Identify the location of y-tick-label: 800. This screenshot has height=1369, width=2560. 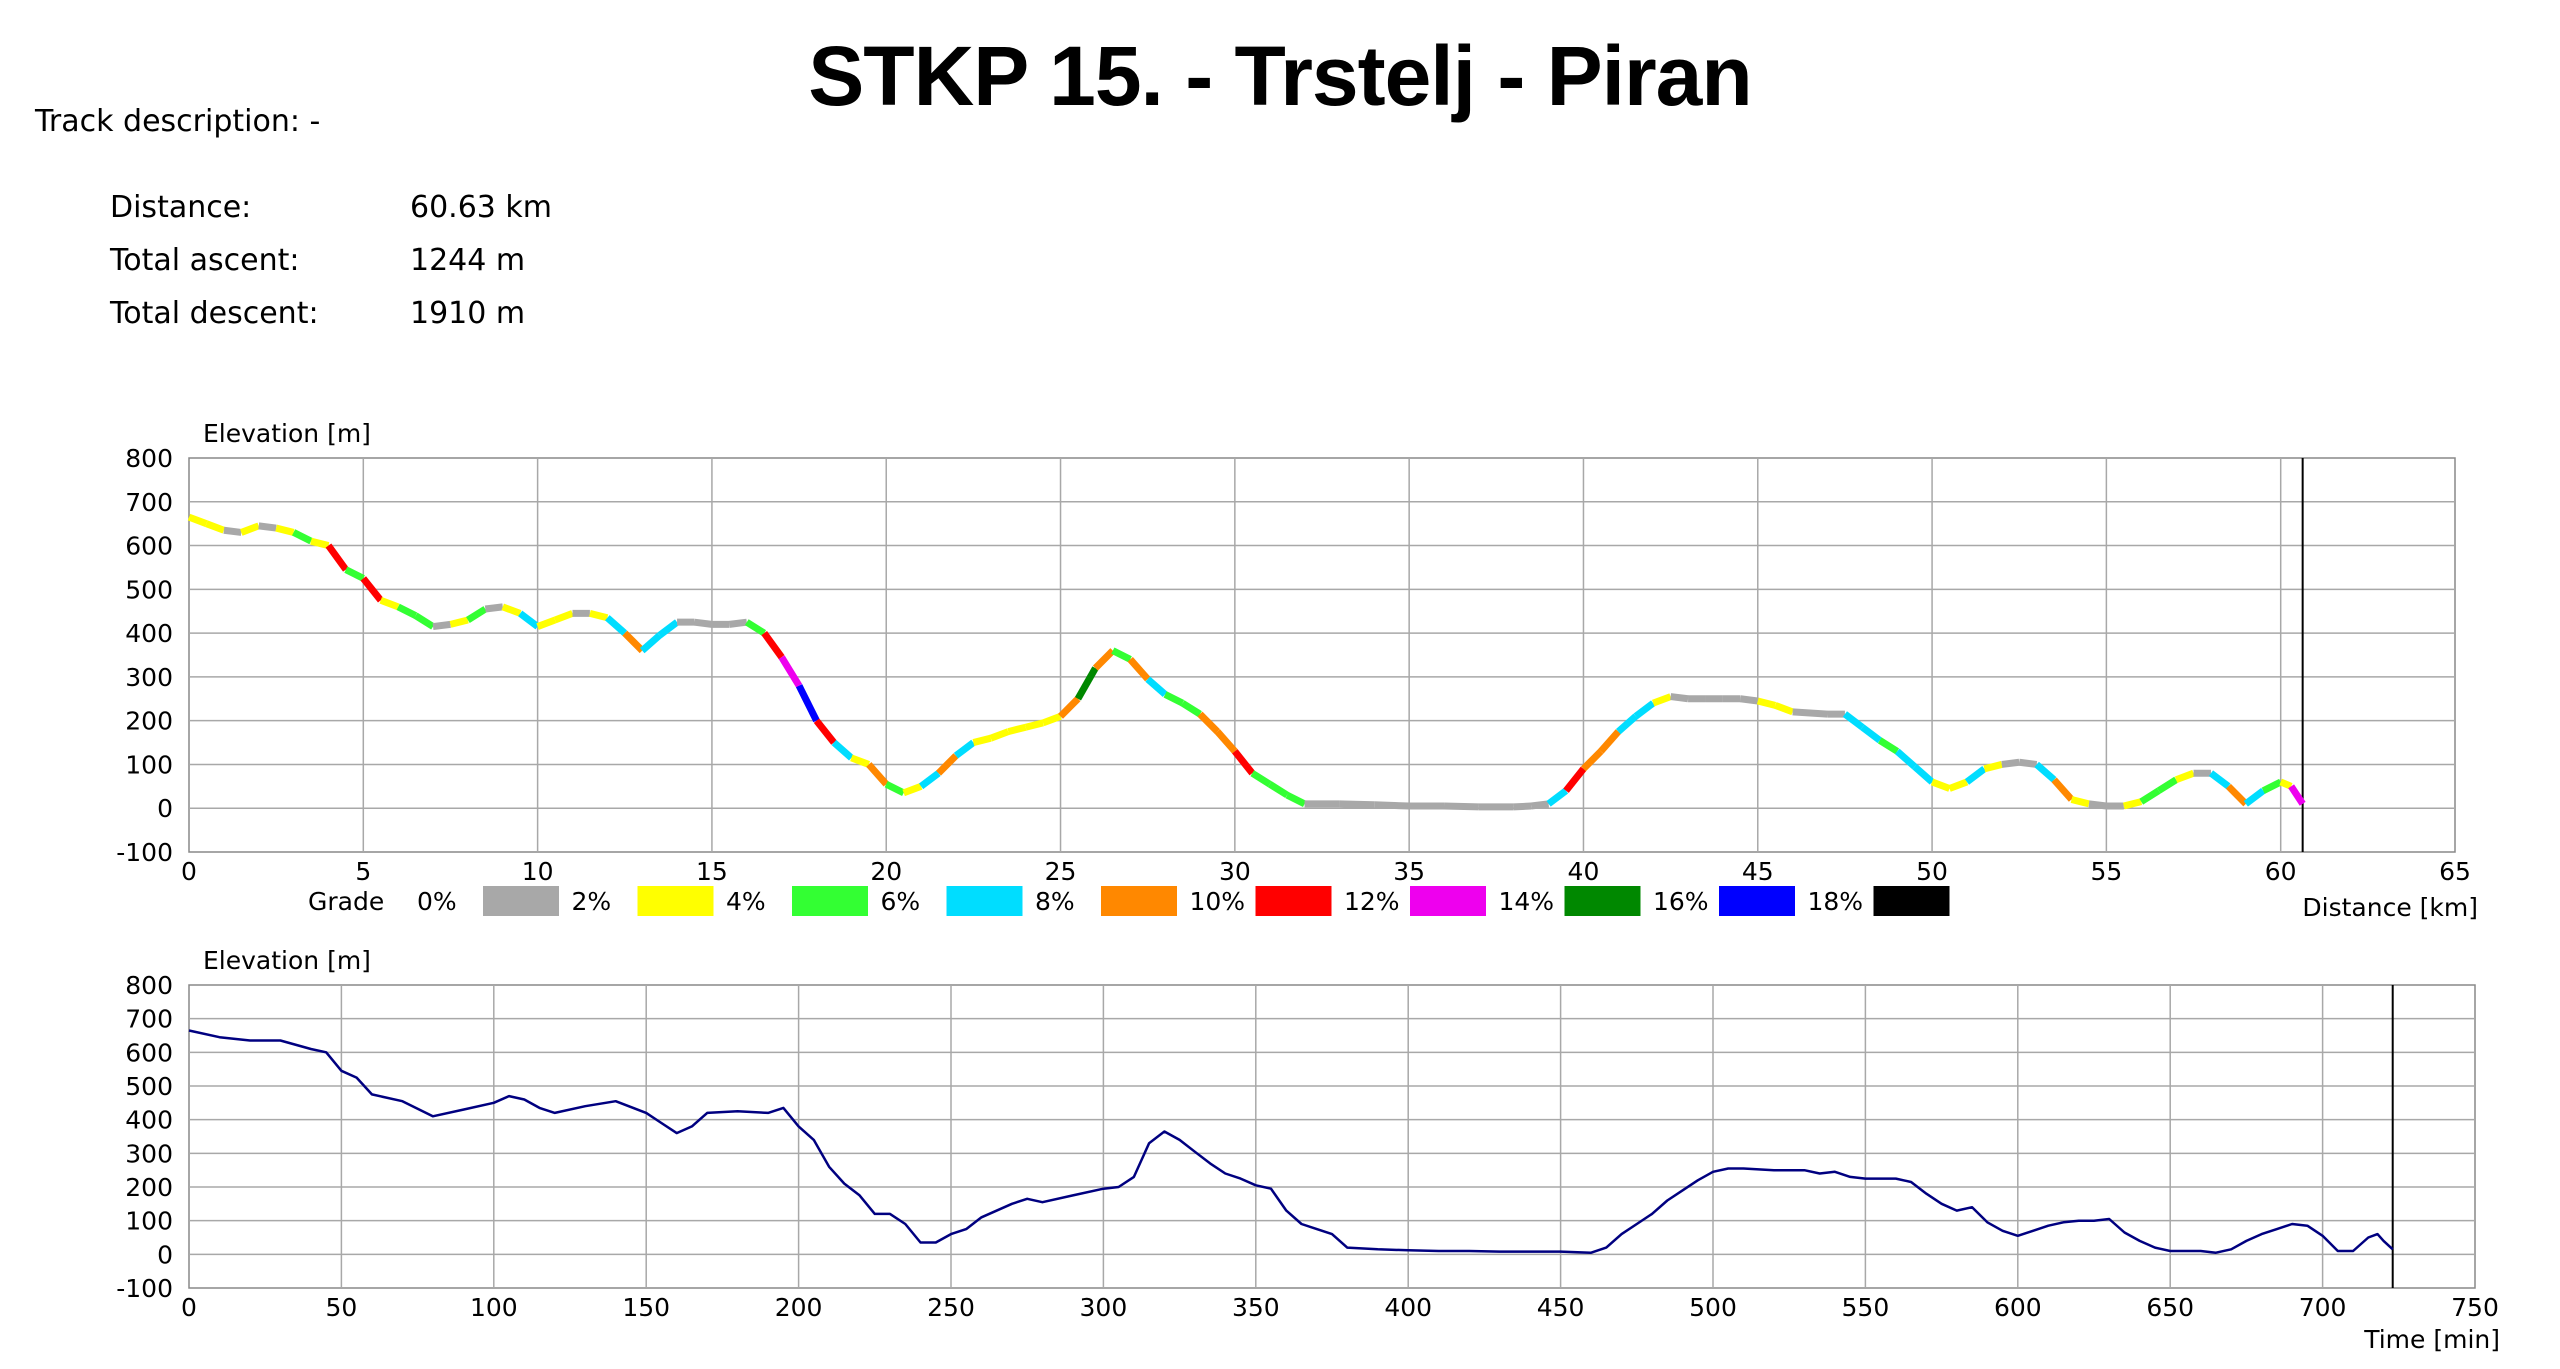
(149, 458).